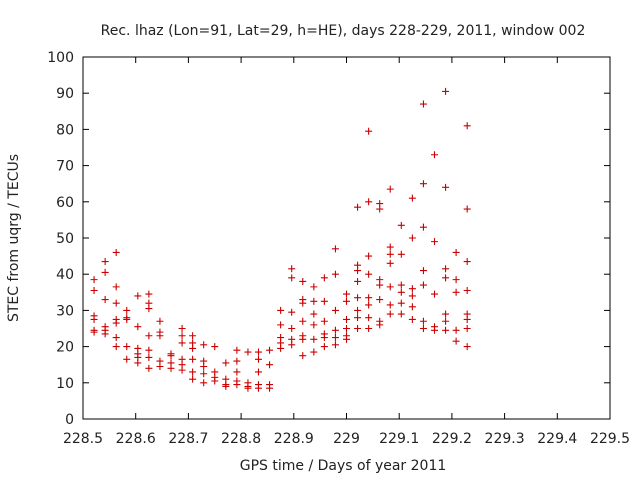  I want to click on x-tick-label: 229.3, so click(505, 439).